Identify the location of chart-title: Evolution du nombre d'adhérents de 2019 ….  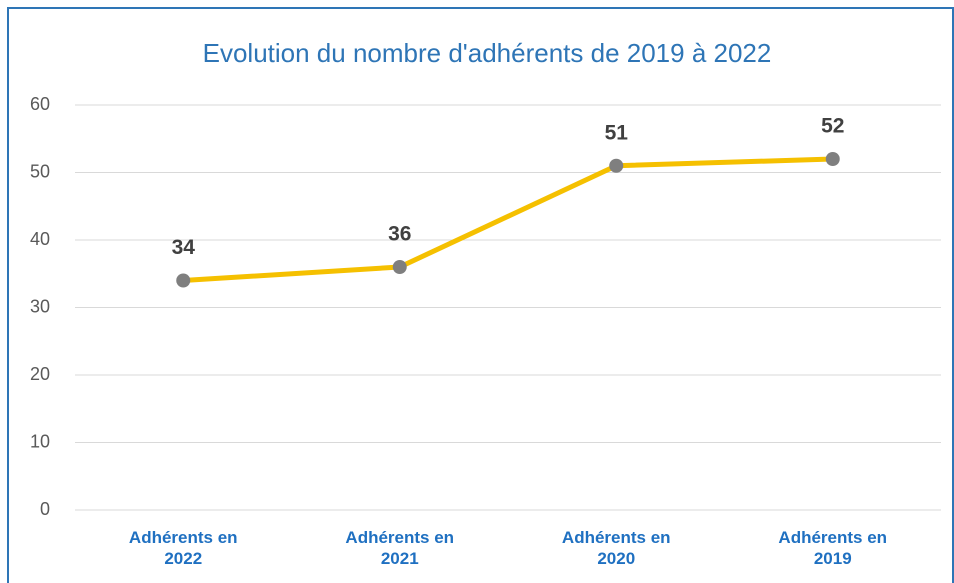
(487, 53).